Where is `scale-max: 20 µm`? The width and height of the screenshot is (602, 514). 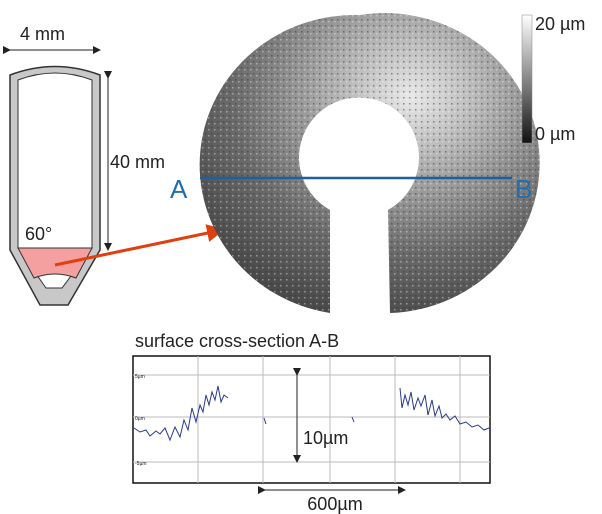 scale-max: 20 µm is located at coordinates (560, 24).